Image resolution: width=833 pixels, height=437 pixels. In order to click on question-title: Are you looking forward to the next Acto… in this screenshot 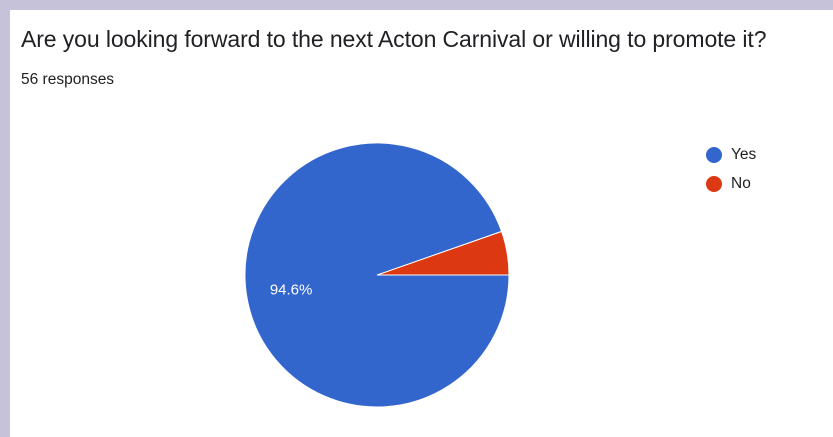, I will do `click(394, 39)`.